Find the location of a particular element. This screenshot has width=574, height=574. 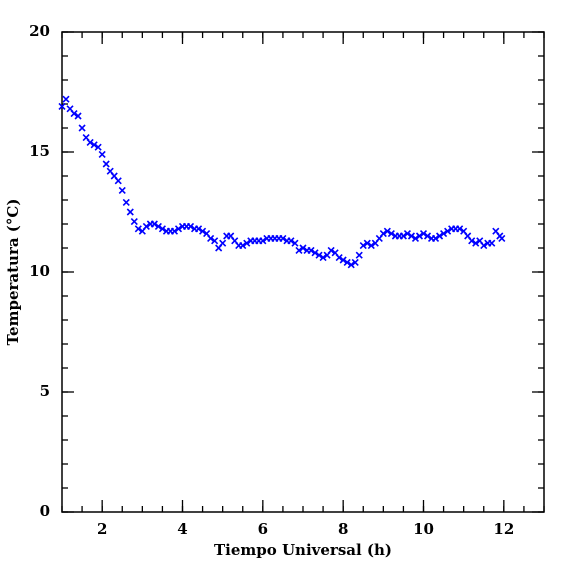

x-axis-label: Tiempo Universal (h) is located at coordinates (303, 550).